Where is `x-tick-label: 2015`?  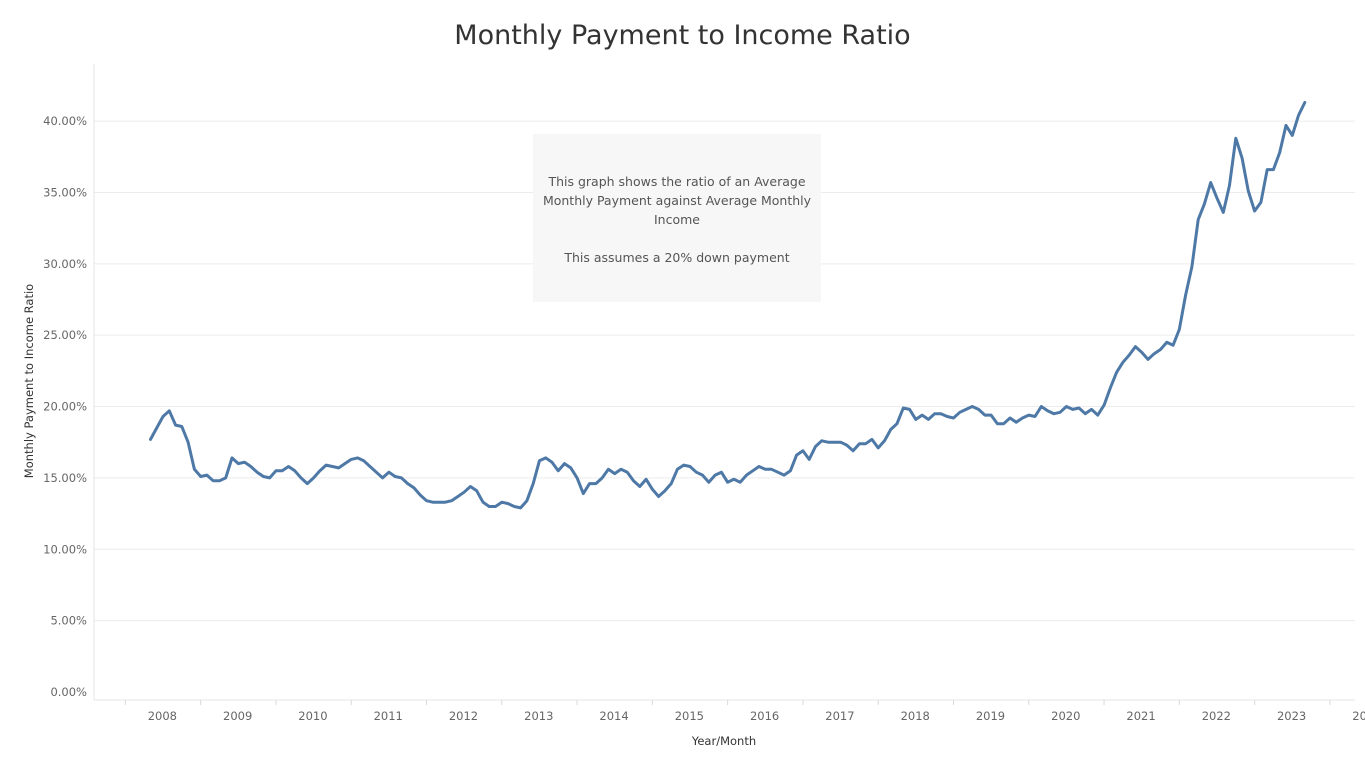 x-tick-label: 2015 is located at coordinates (689, 716).